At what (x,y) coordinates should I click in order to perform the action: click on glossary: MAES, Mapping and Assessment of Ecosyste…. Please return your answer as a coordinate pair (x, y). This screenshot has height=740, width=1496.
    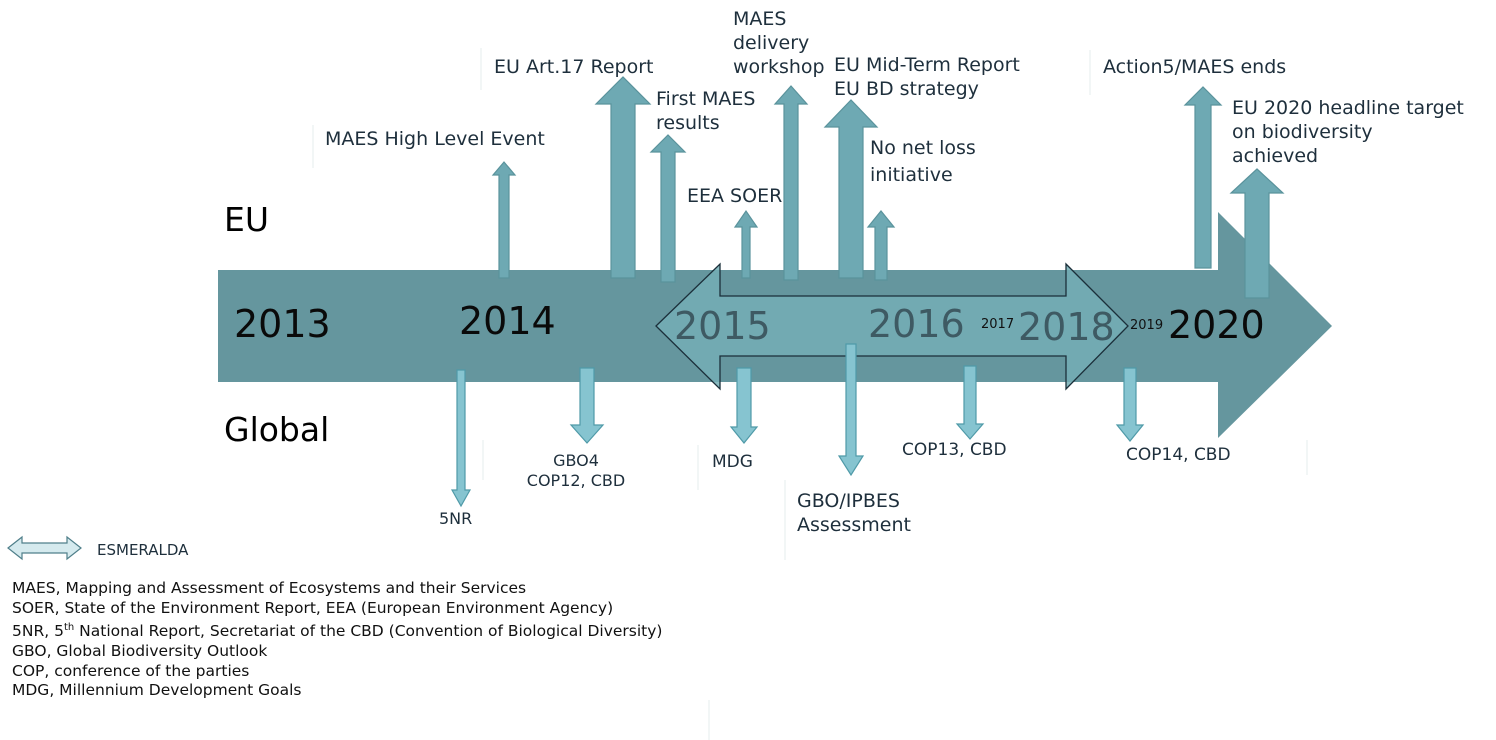
    Looking at the image, I should click on (337, 640).